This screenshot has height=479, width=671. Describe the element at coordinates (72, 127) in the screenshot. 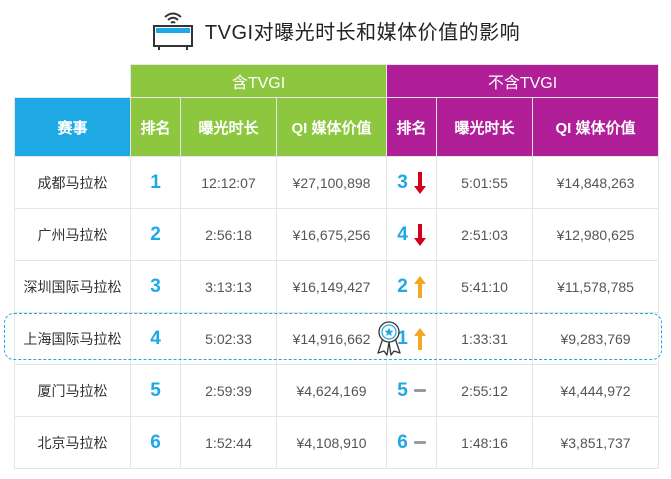

I see `col-header-race: 赛事` at that location.